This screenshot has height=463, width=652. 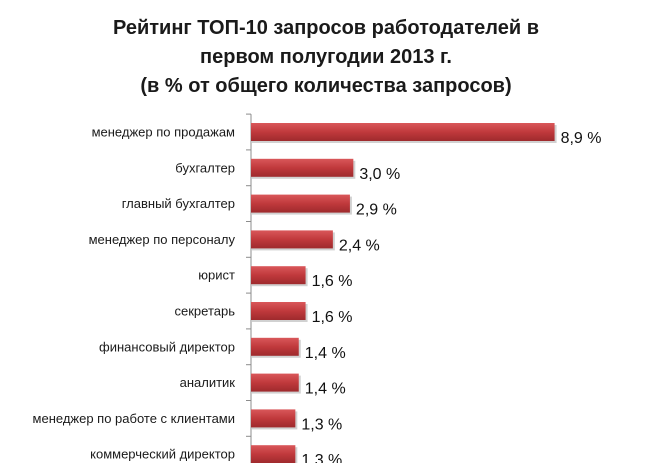 I want to click on chart-title-line-2: первом полугодии 2013 г., so click(x=326, y=57).